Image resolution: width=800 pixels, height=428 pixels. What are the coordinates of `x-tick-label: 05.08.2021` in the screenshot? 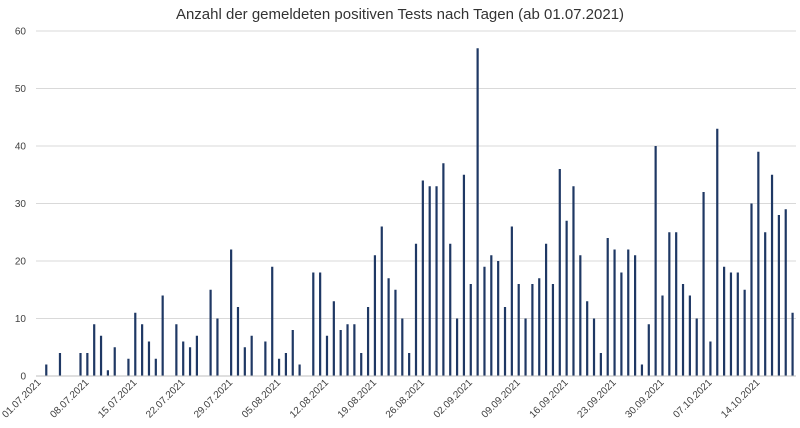 It's located at (261, 398).